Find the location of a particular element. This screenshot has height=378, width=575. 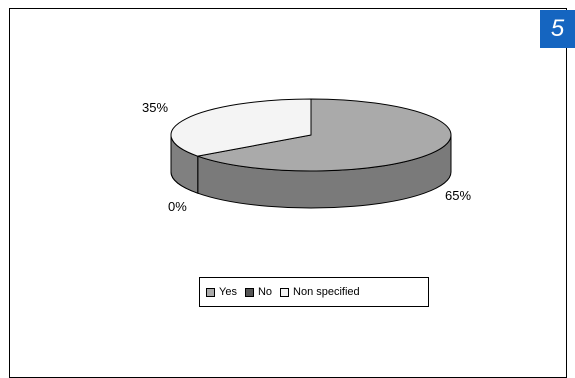

pie-slice-yes is located at coordinates (323, 135).